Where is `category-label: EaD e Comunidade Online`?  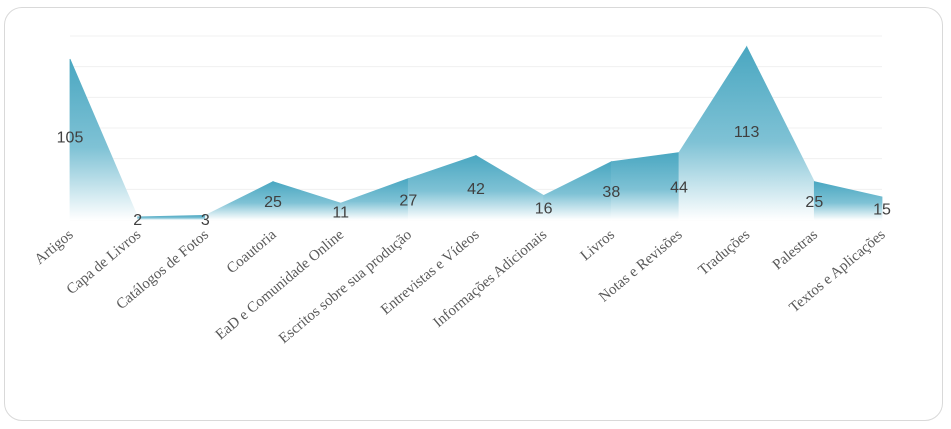
category-label: EaD e Comunidade Online is located at coordinates (280, 285).